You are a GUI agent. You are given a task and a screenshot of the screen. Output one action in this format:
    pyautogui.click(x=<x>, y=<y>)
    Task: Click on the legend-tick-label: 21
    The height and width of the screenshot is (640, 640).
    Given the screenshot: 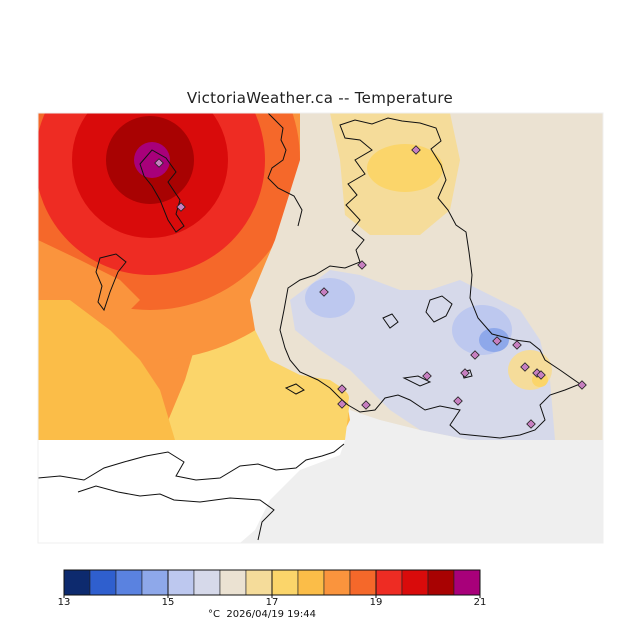 What is the action you would take?
    pyautogui.click(x=480, y=602)
    